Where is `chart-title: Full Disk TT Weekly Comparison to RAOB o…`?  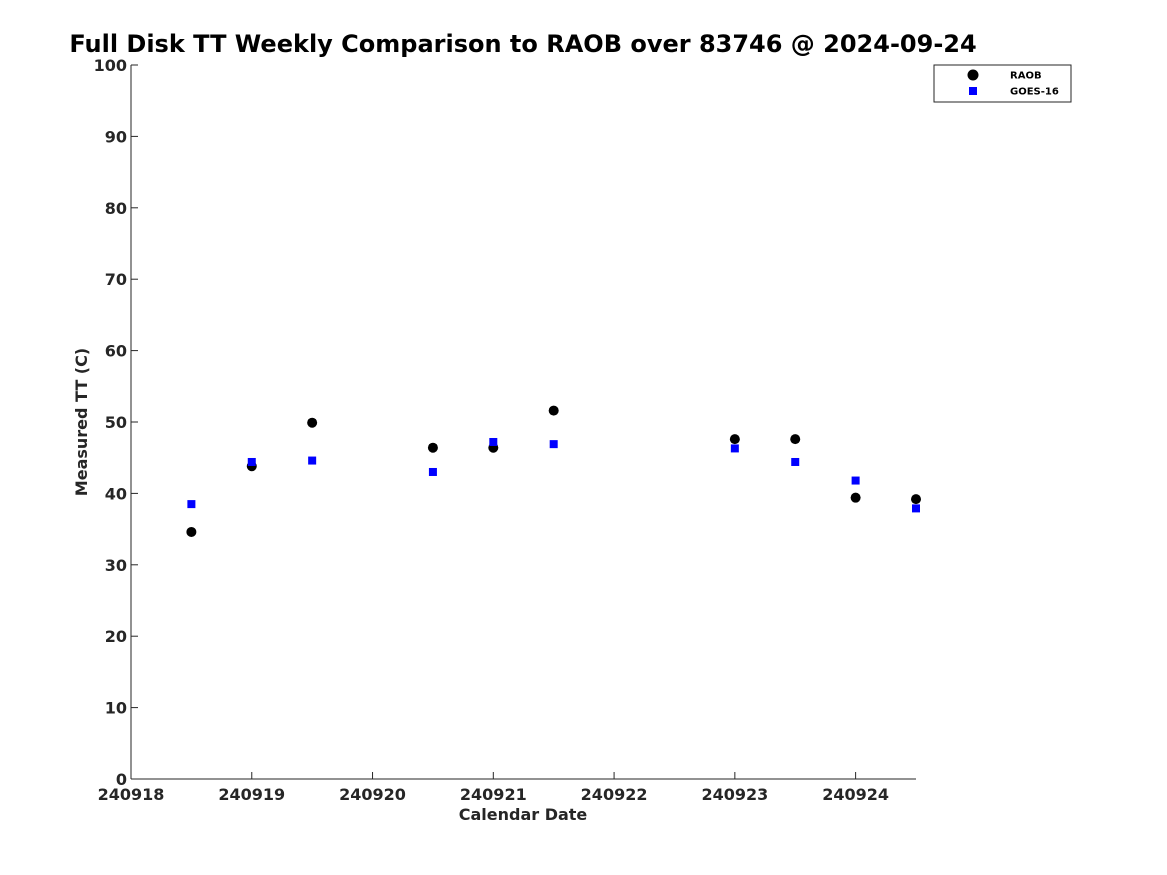
chart-title: Full Disk TT Weekly Comparison to RAOB o… is located at coordinates (522, 44).